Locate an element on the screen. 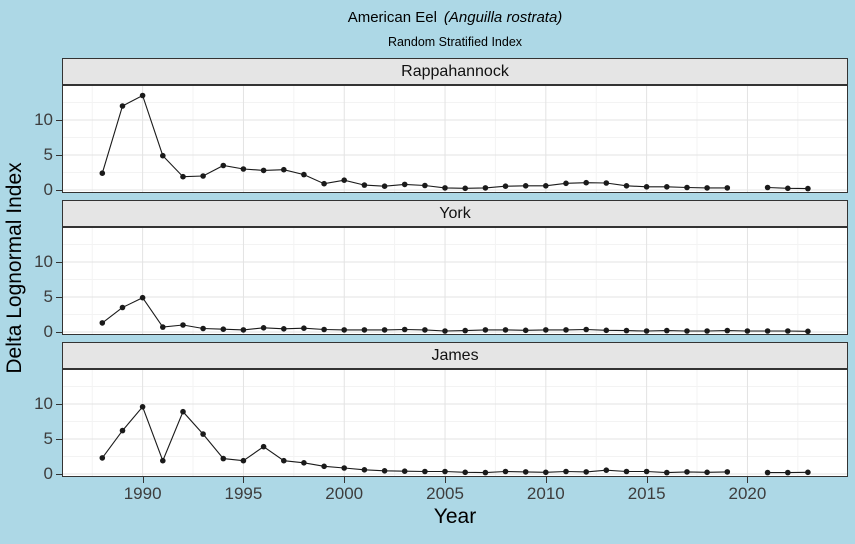 Image resolution: width=855 pixels, height=544 pixels. facet-strip-rappahannock: Rappahannock is located at coordinates (455, 71).